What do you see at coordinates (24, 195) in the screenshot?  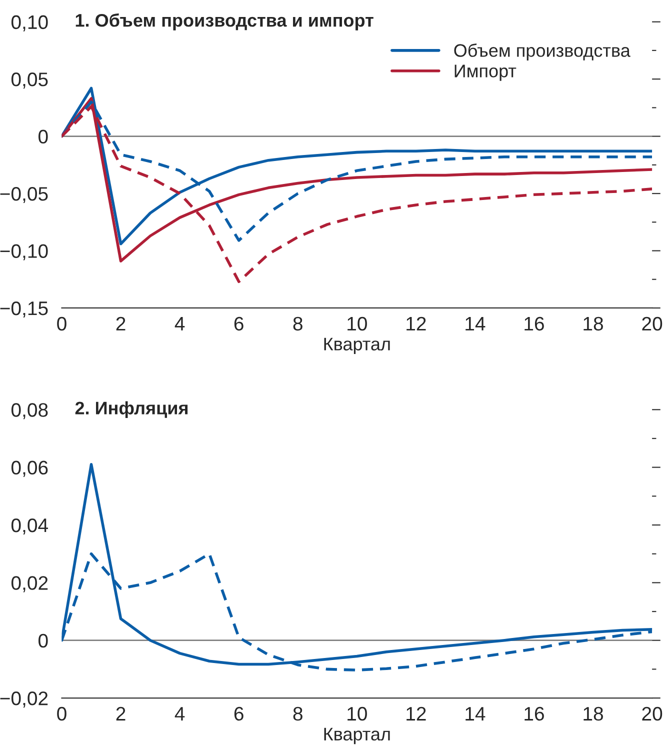 I see `y-tick-label: −0,05` at bounding box center [24, 195].